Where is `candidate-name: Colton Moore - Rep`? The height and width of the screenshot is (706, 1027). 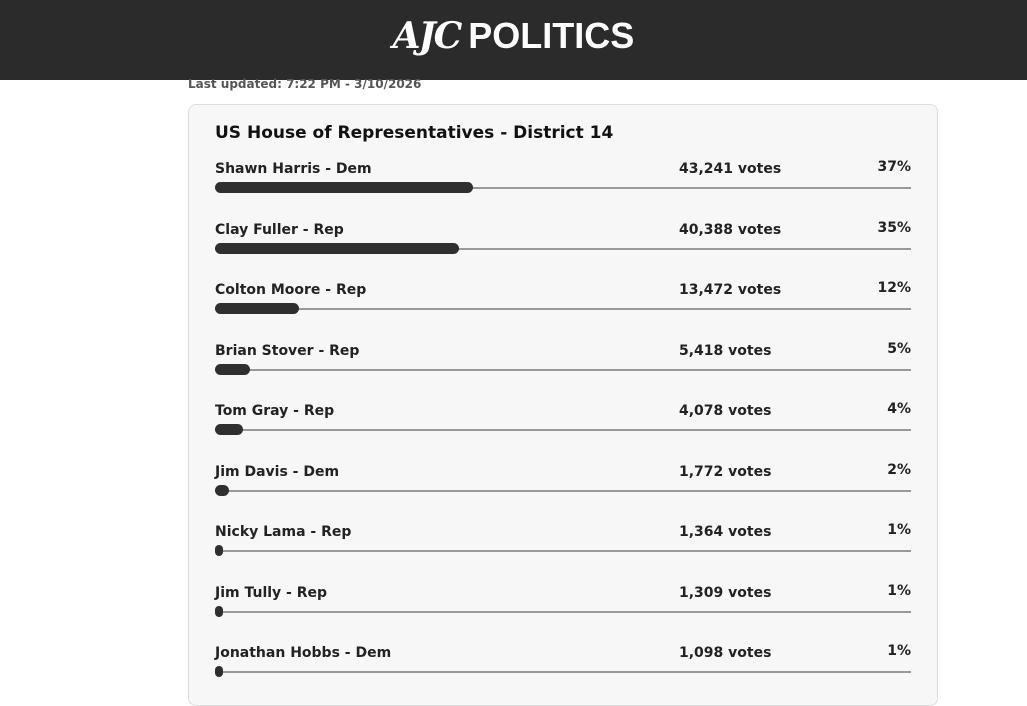
candidate-name: Colton Moore - Rep is located at coordinates (291, 290).